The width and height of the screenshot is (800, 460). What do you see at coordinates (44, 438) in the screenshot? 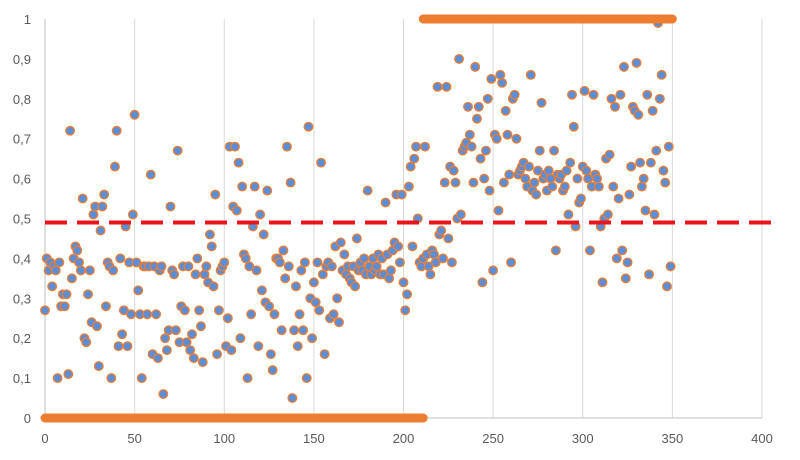
I see `x-tick-label: 0` at bounding box center [44, 438].